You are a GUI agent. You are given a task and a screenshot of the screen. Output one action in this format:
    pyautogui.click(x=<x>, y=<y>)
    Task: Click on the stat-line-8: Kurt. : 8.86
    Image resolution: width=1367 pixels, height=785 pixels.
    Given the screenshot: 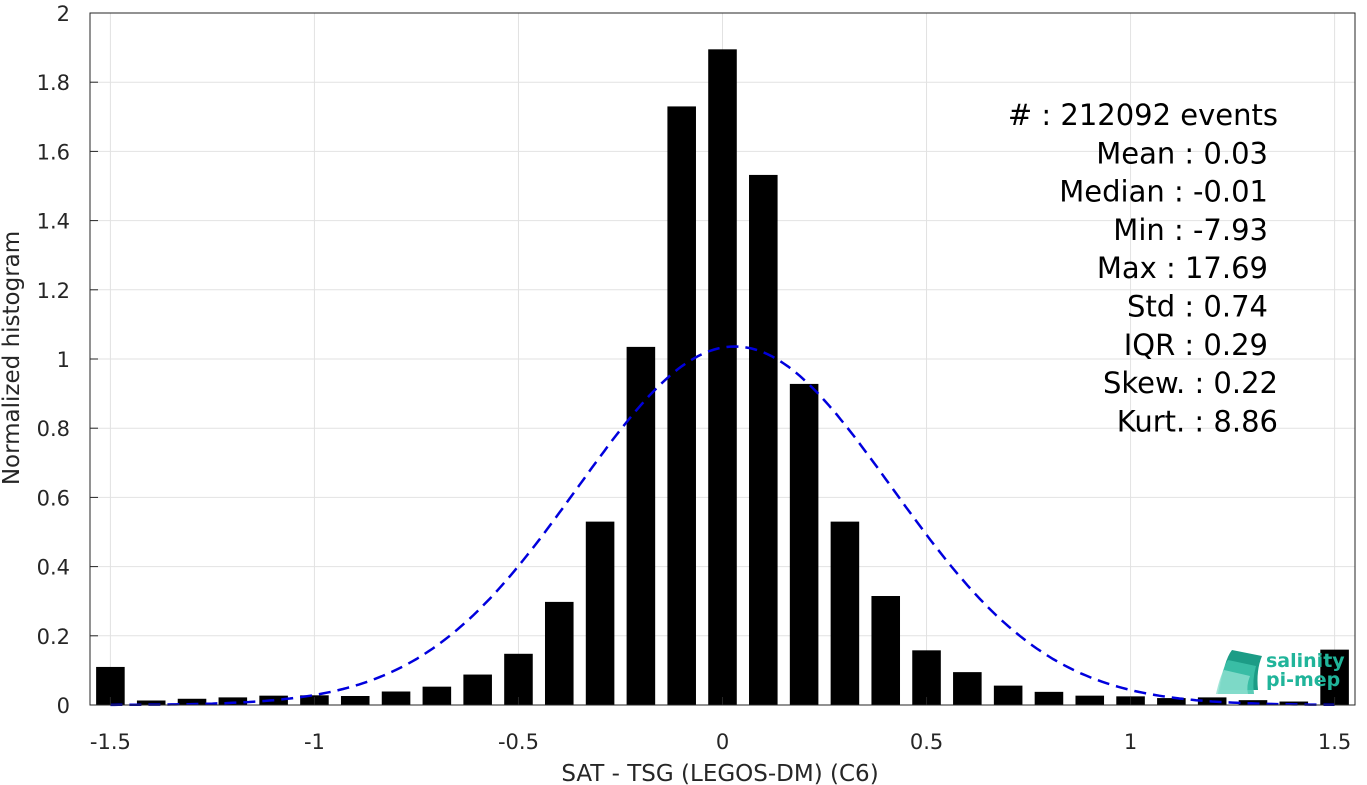 What is the action you would take?
    pyautogui.click(x=1197, y=421)
    